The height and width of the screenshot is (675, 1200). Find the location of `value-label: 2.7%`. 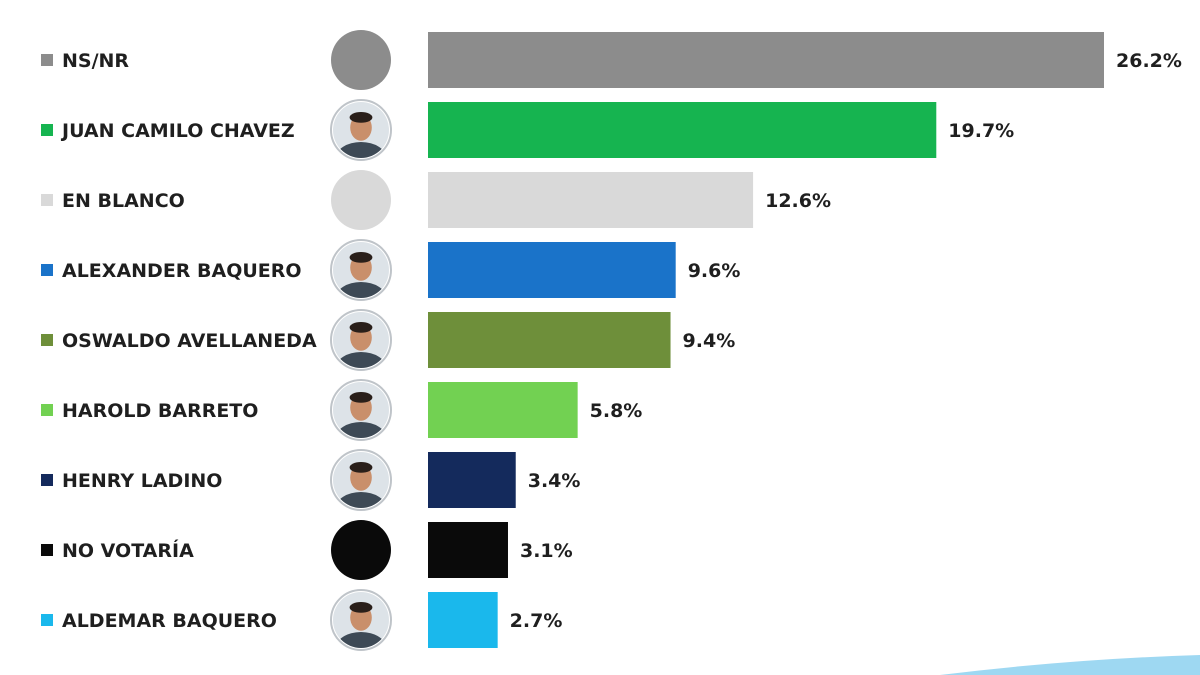

value-label: 2.7% is located at coordinates (536, 621).